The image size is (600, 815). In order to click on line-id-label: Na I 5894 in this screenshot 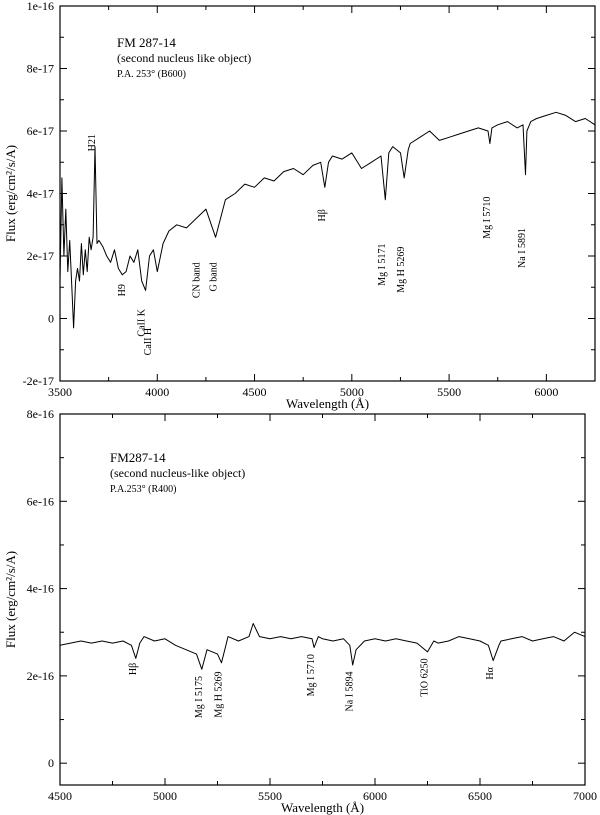, I will do `click(350, 691)`.